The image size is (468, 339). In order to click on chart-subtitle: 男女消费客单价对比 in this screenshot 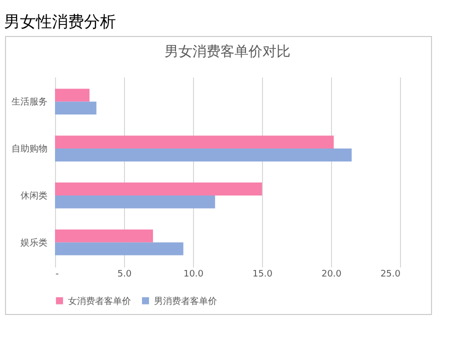, I will do `click(227, 52)`.